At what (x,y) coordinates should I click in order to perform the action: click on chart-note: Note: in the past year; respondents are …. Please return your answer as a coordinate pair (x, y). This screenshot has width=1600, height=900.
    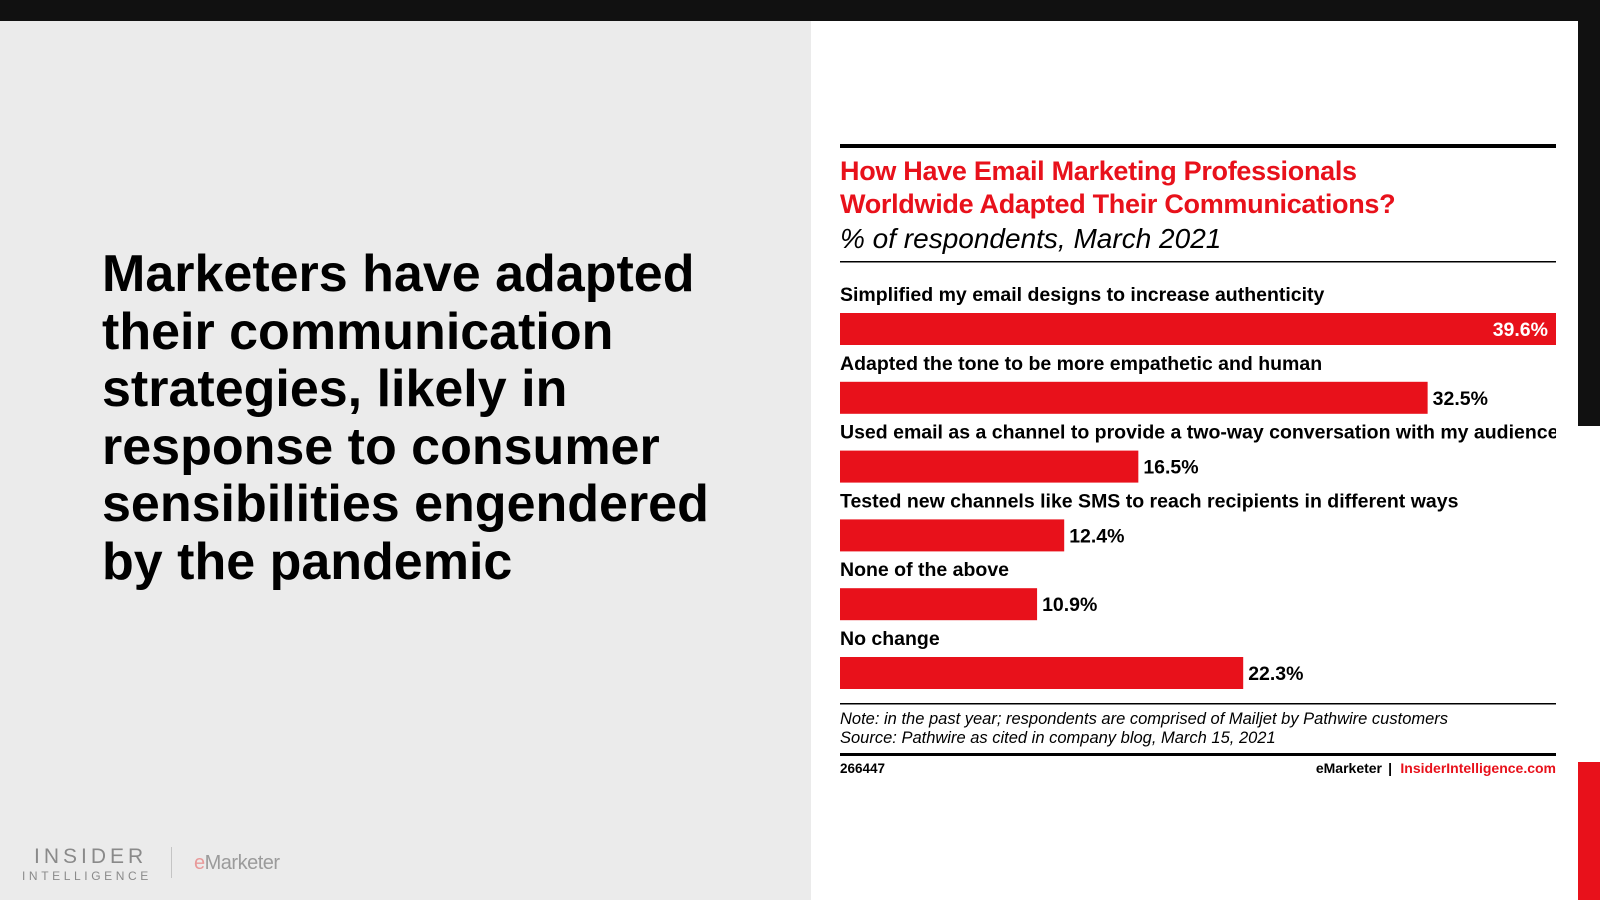
    Looking at the image, I should click on (1144, 719).